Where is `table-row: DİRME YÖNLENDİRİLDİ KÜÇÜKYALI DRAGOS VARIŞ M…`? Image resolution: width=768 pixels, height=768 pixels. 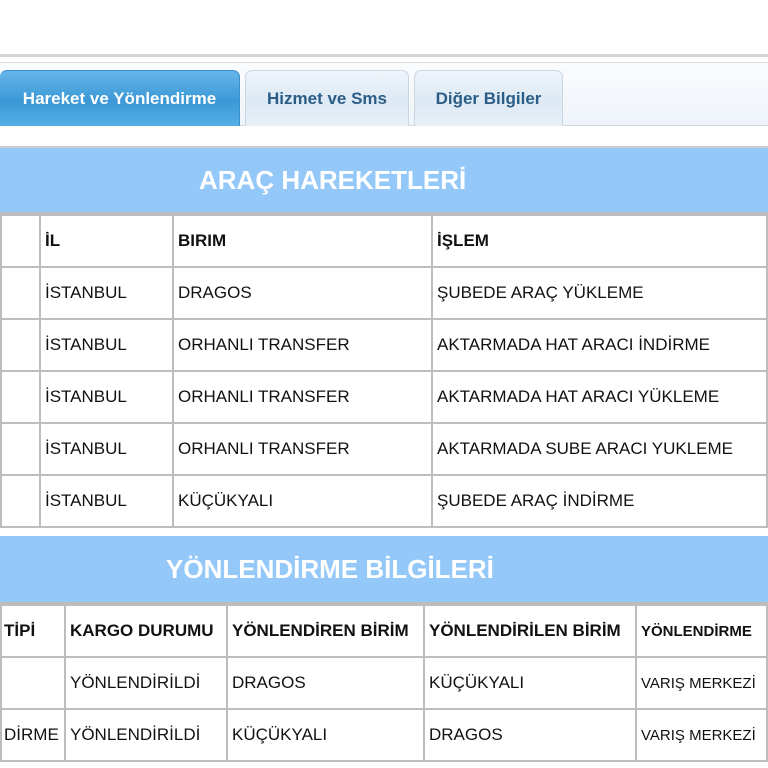
table-row: DİRME YÖNLENDİRİLDİ KÜÇÜKYALI DRAGOS VARIŞ M… is located at coordinates (384, 735).